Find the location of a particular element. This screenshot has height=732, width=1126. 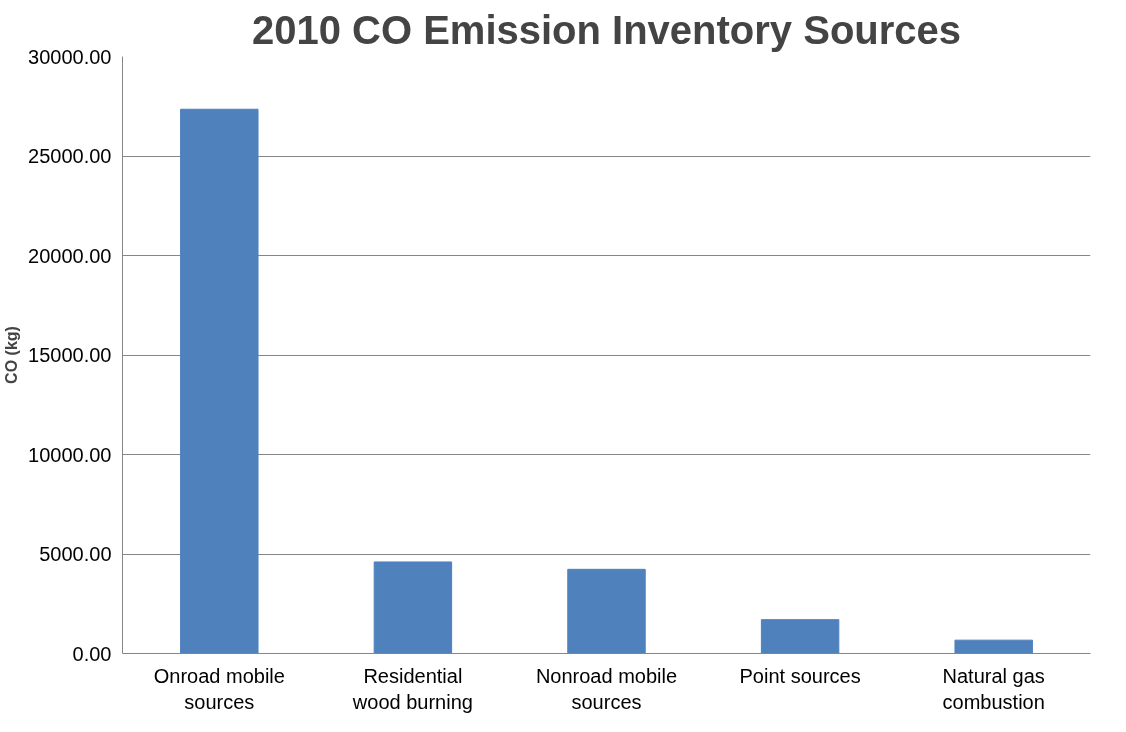

y-tick-label: 0.00 is located at coordinates (92, 653).